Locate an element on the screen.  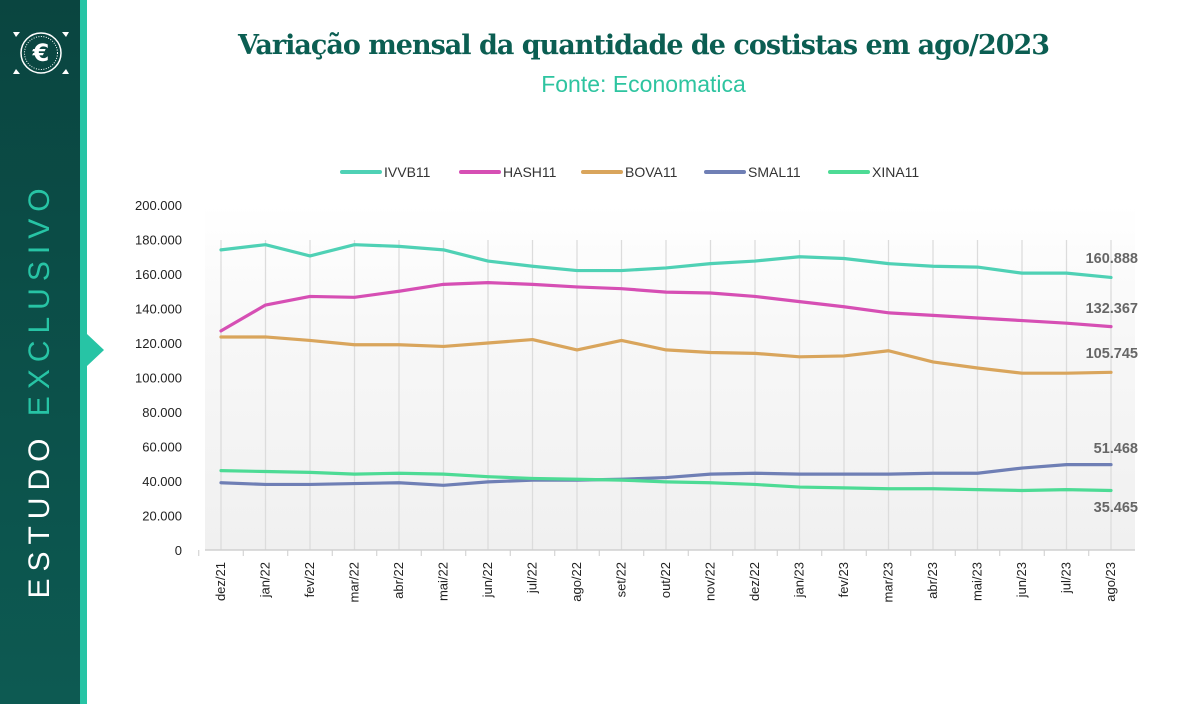
economatica-logo-icon: € is located at coordinates (41, 53).